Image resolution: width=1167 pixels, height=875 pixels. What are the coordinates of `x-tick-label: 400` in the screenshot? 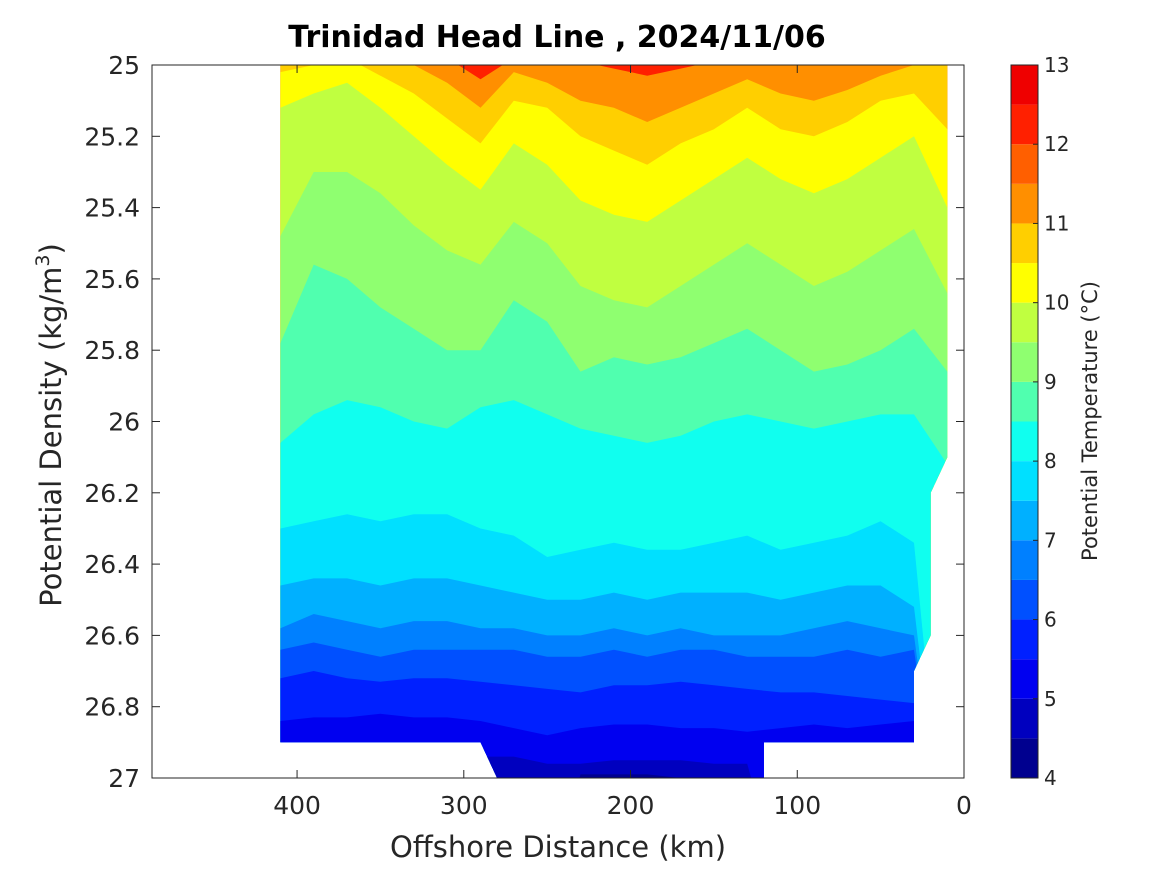 It's located at (297, 805).